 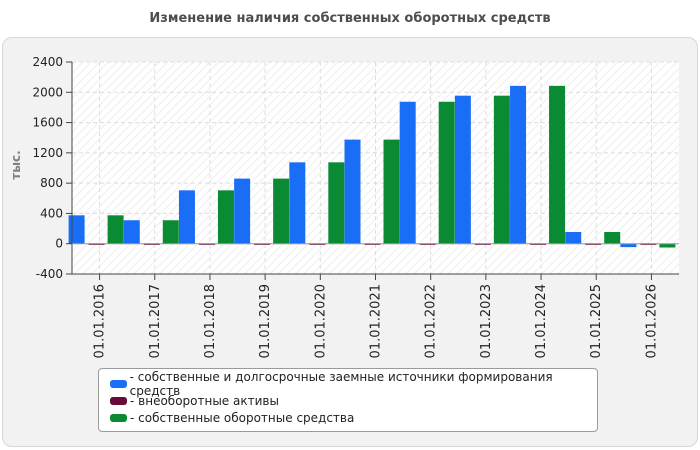 I want to click on x-tick-label: 01.01.2017, so click(x=155, y=321).